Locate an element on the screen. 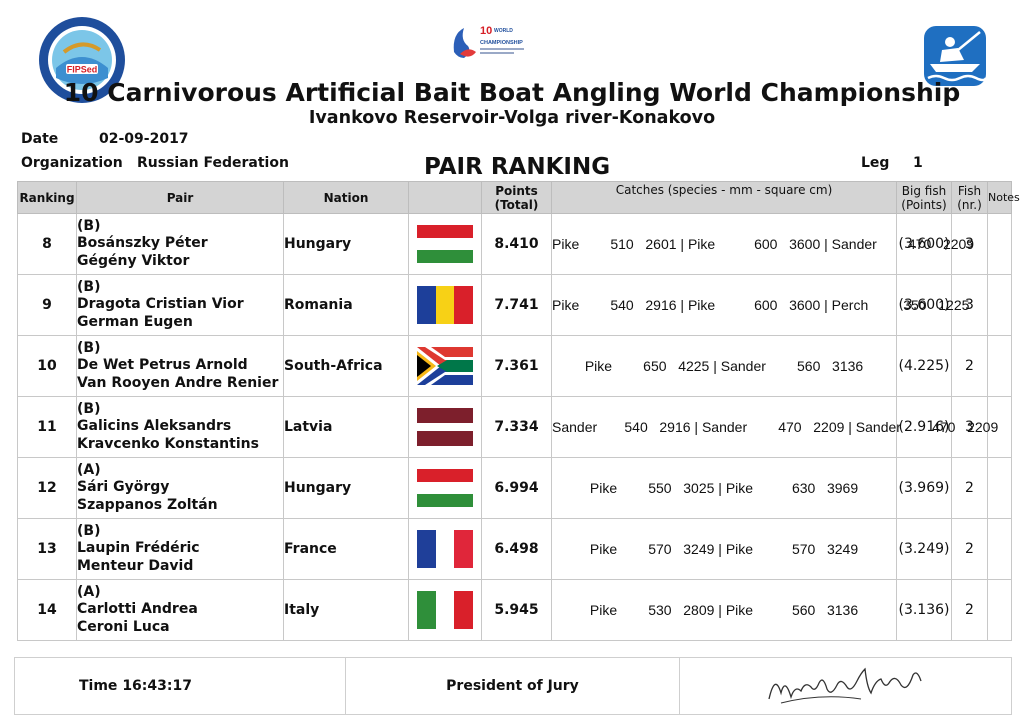 The width and height of the screenshot is (1024, 719). rank-value: 9 is located at coordinates (47, 305).